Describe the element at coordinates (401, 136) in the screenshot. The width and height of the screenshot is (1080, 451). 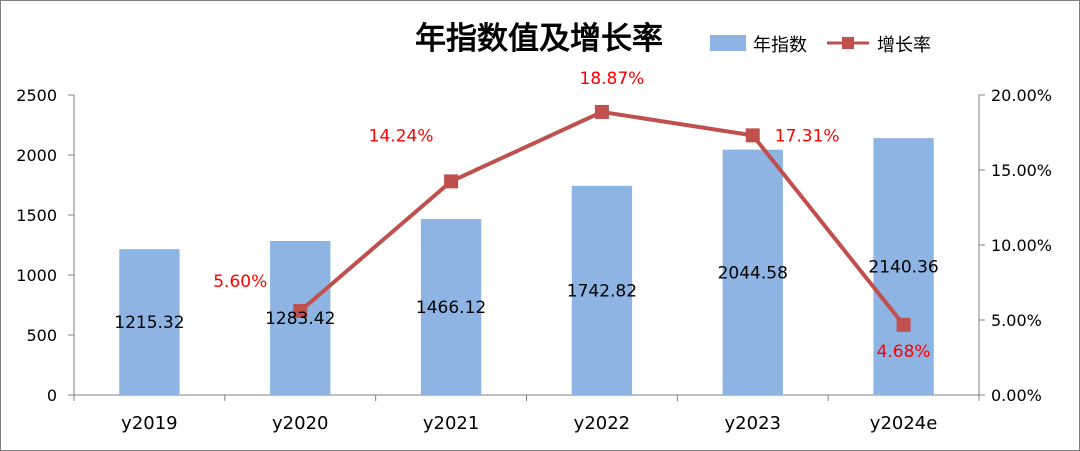
I see `growth-data-label: 14.24%` at that location.